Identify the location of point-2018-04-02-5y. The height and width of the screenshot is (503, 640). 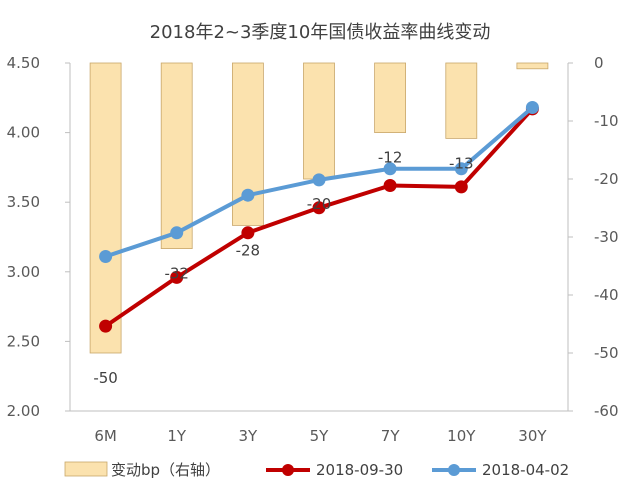
(319, 180).